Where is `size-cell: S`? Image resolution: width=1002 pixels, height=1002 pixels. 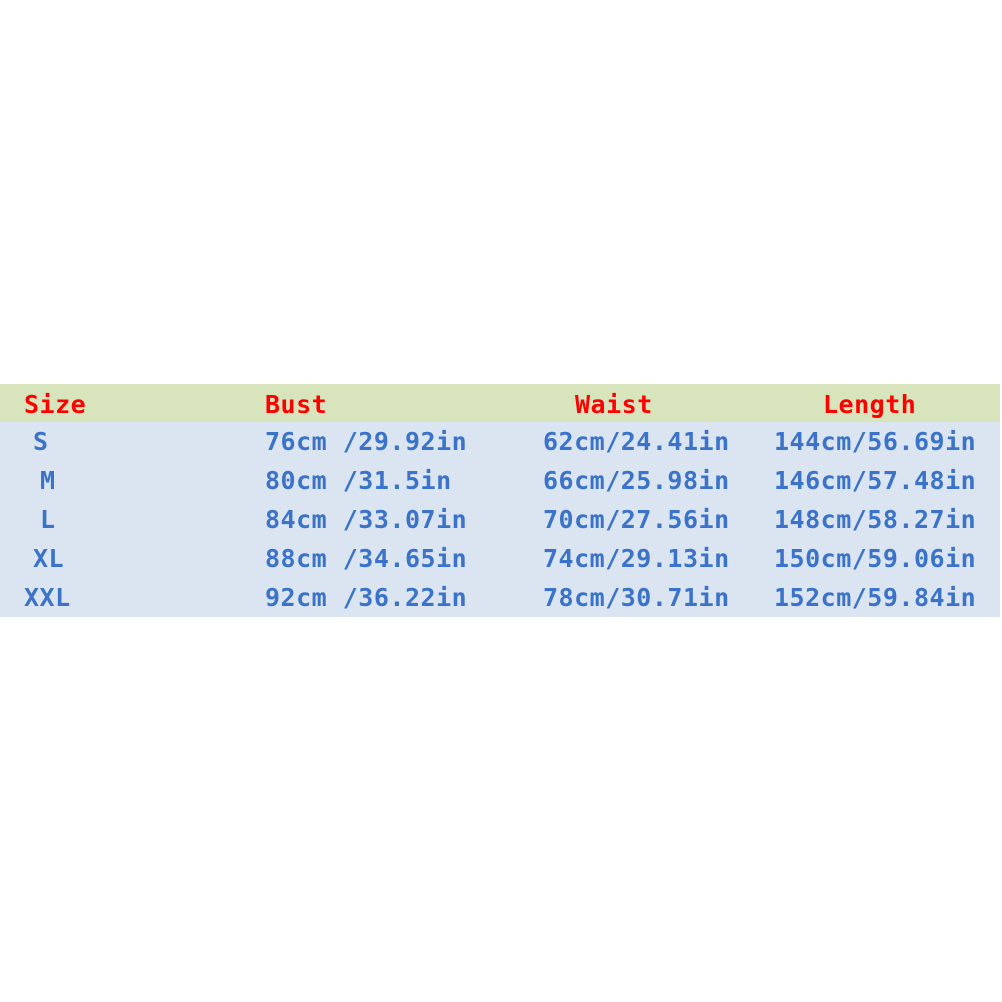 size-cell: S is located at coordinates (41, 441).